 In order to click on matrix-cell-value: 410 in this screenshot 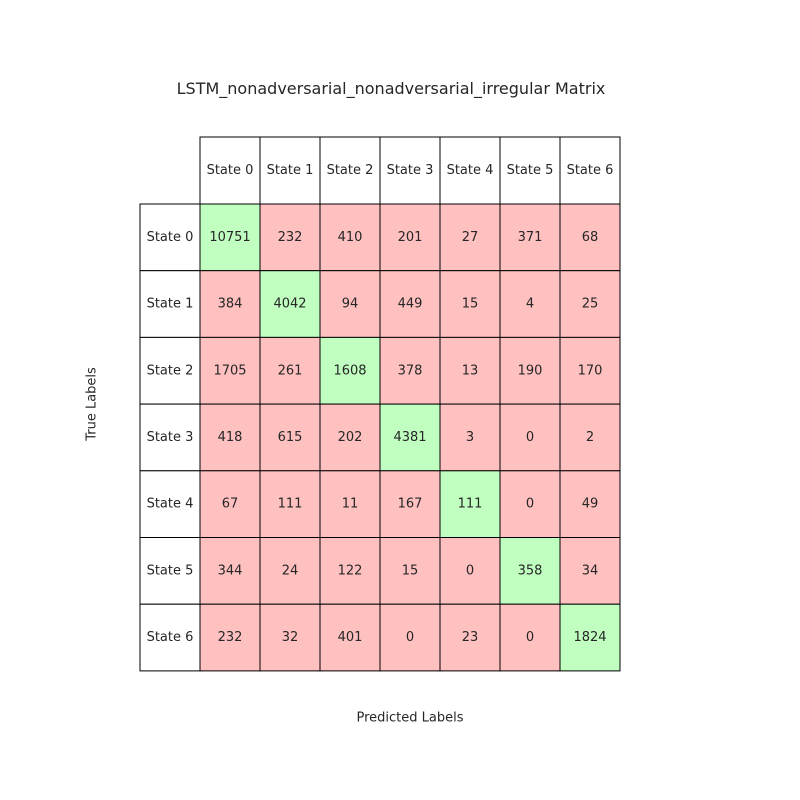, I will do `click(350, 237)`.